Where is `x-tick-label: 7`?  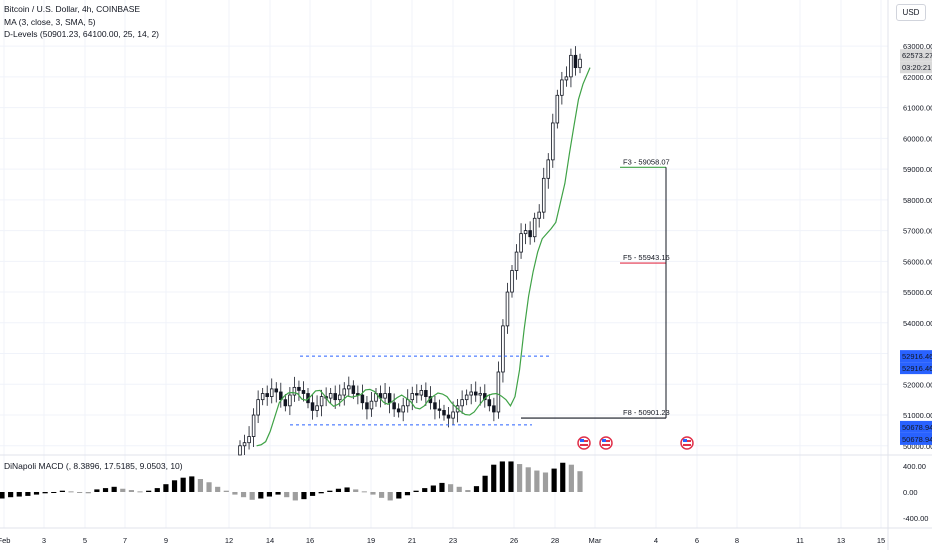
x-tick-label: 7 is located at coordinates (125, 540).